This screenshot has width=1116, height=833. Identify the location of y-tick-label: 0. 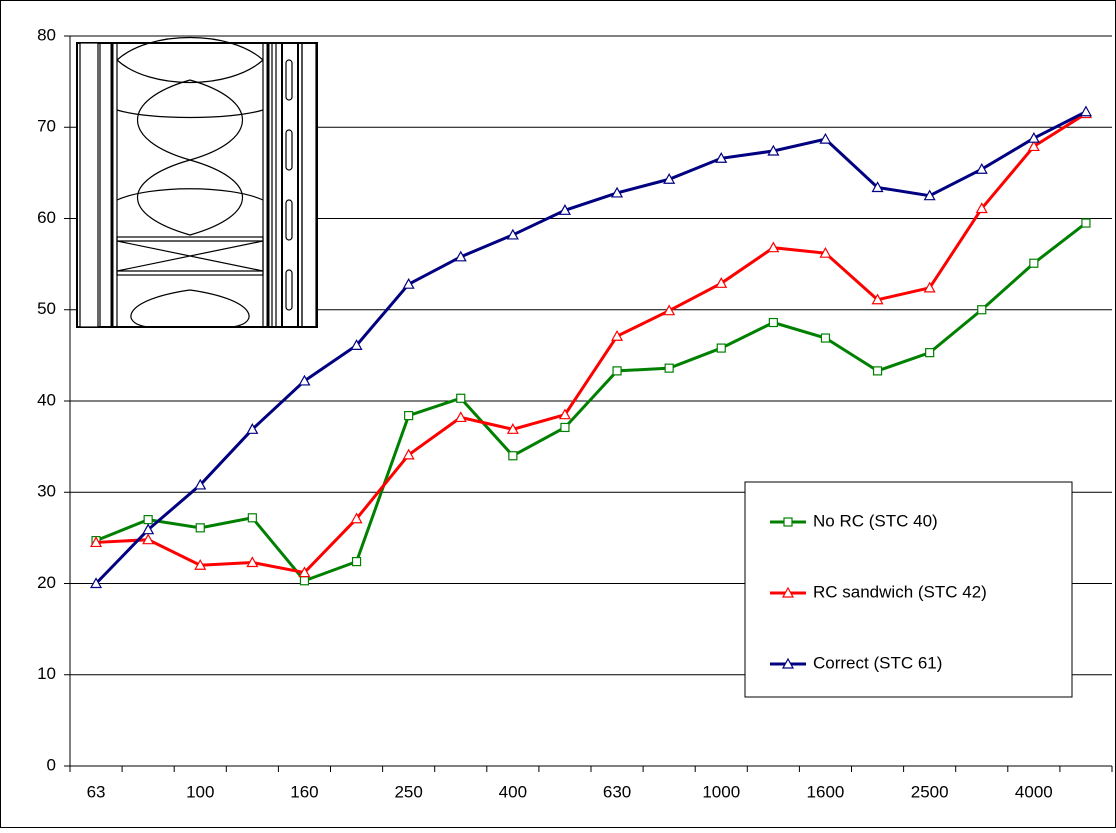
(51, 764).